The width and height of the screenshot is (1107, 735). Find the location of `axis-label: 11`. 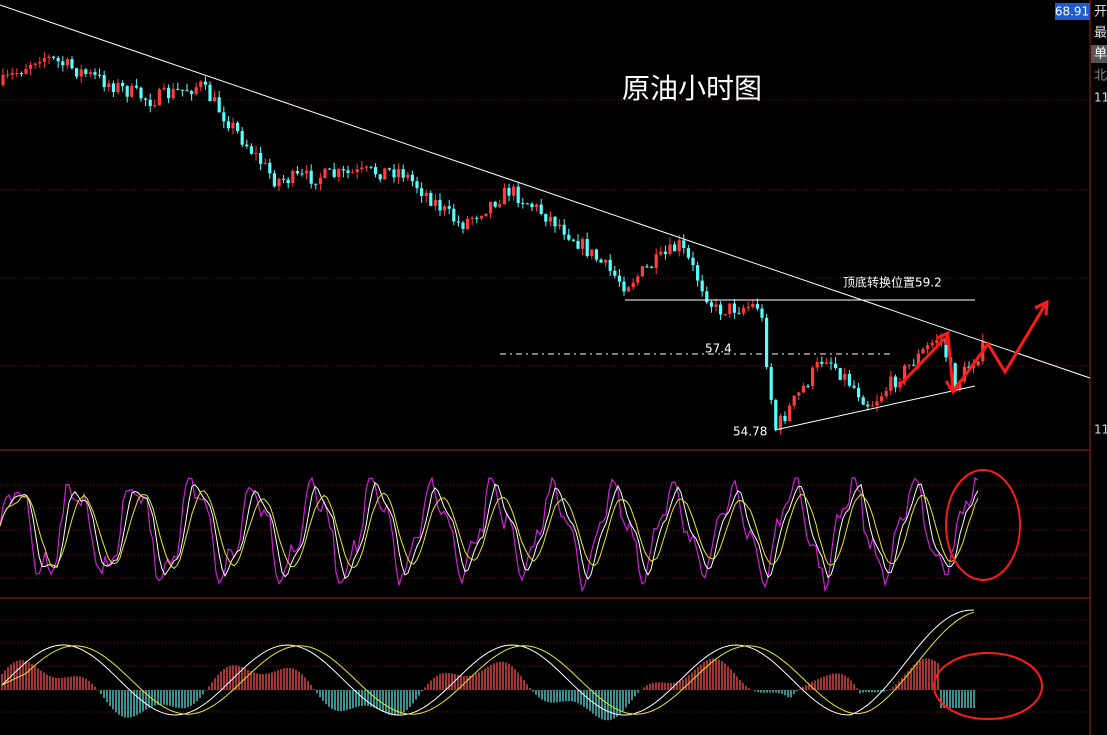

axis-label: 11 is located at coordinates (1100, 98).